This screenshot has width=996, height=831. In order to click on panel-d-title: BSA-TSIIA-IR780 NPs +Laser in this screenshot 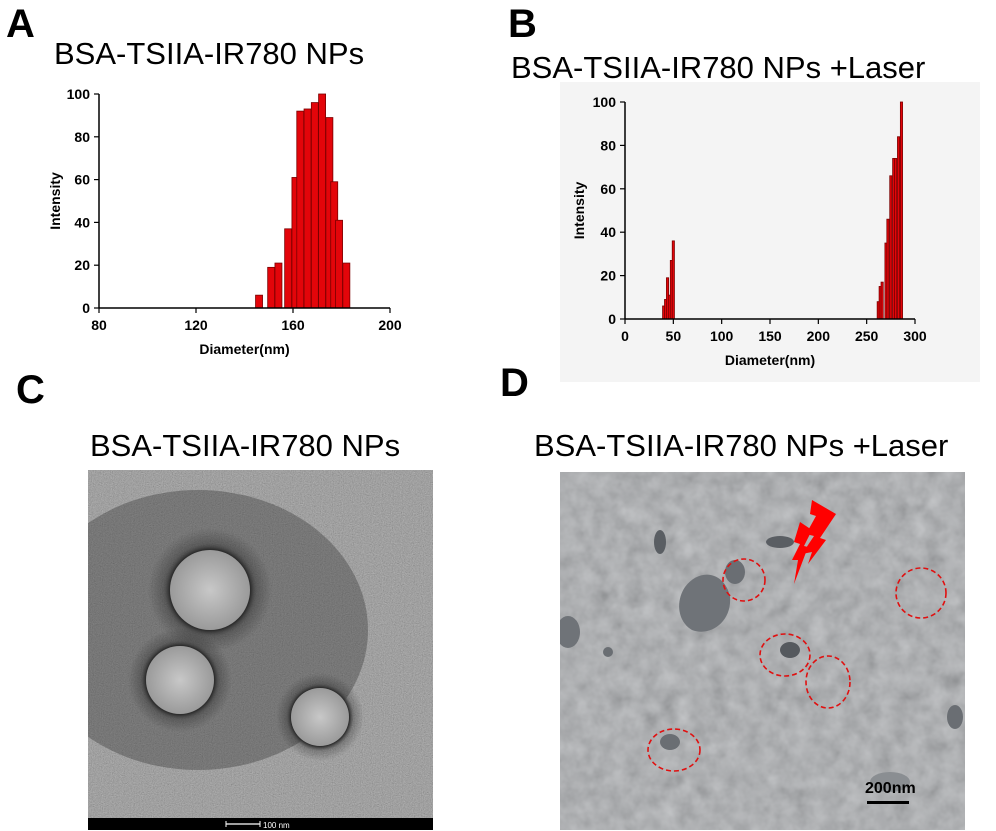, I will do `click(741, 445)`.